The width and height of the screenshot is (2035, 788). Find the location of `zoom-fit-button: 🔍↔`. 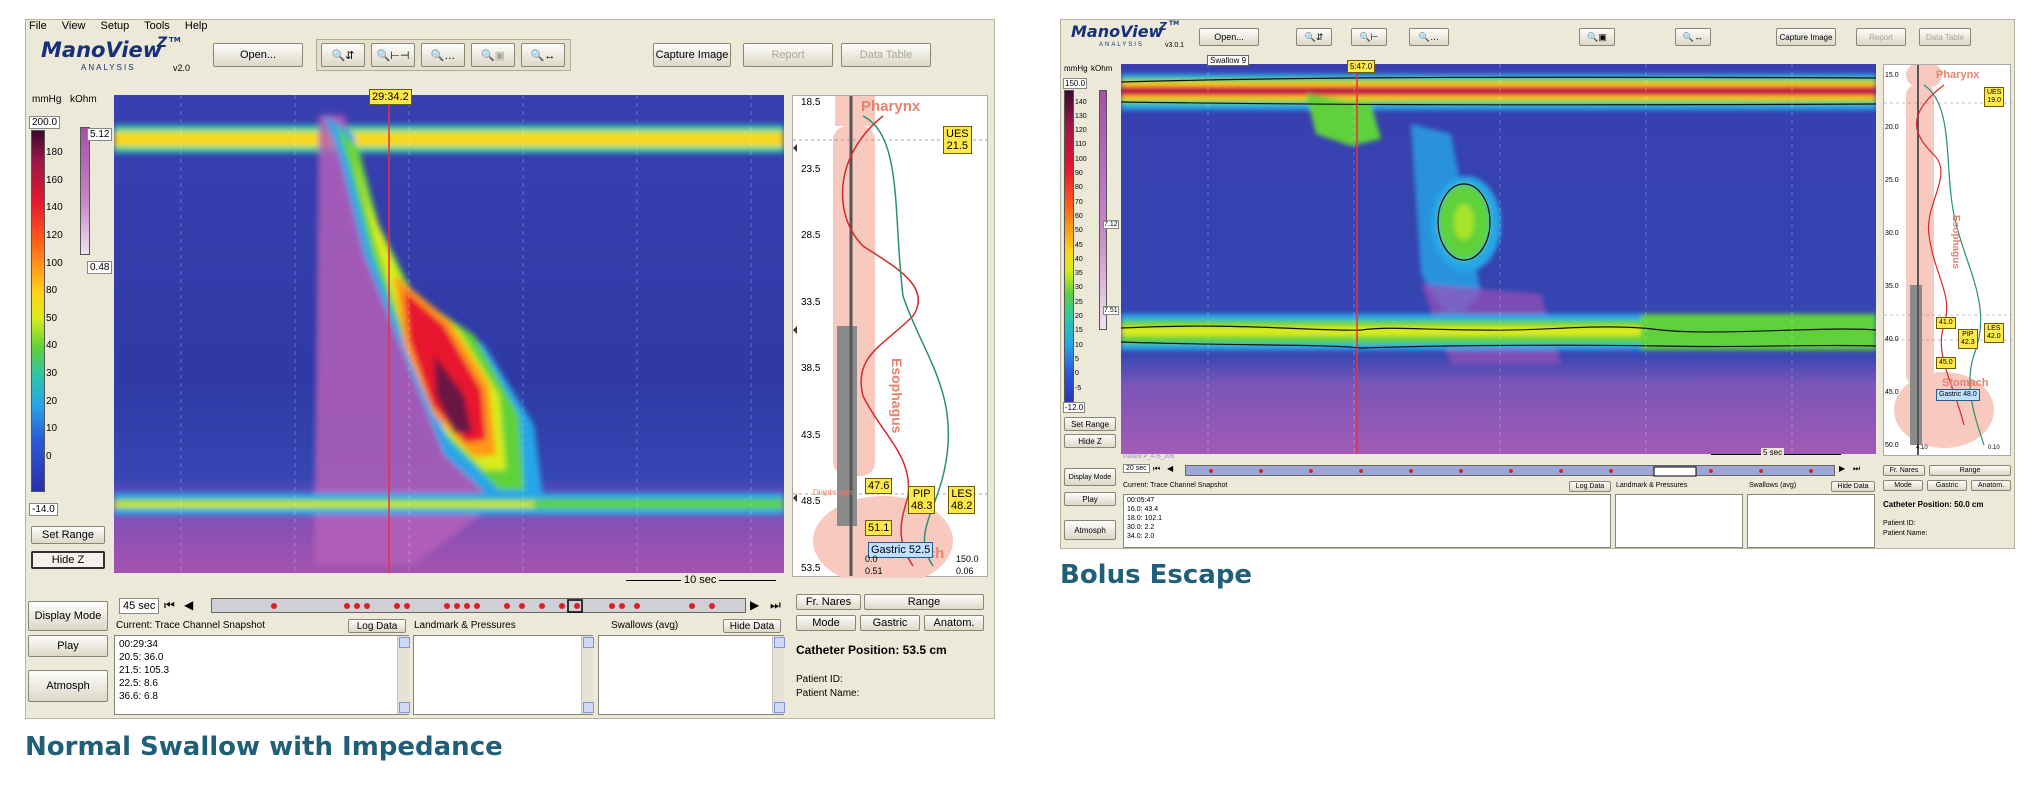

zoom-fit-button: 🔍↔ is located at coordinates (543, 55).